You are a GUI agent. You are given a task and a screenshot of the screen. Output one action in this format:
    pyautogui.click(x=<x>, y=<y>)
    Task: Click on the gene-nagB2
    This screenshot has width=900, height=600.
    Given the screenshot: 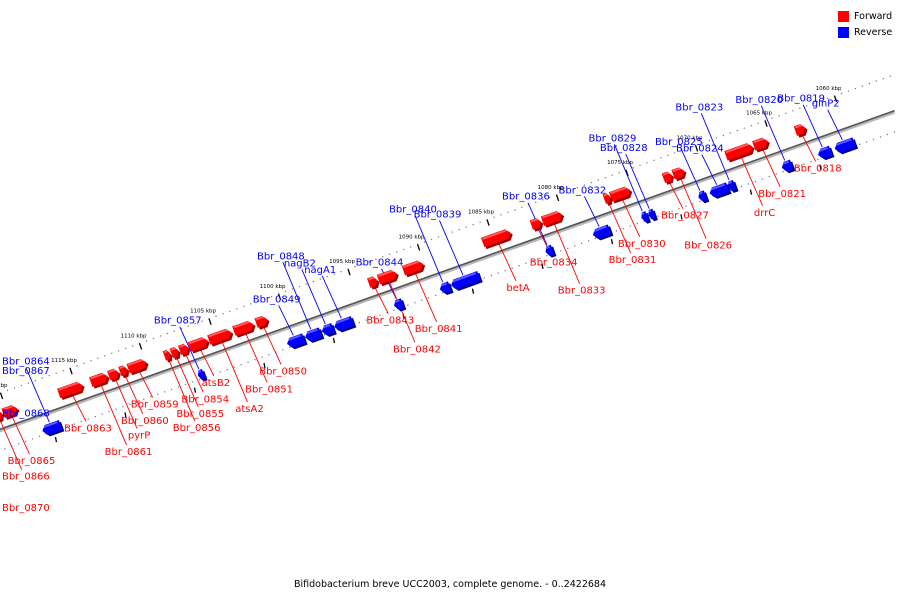 What is the action you would take?
    pyautogui.click(x=328, y=330)
    